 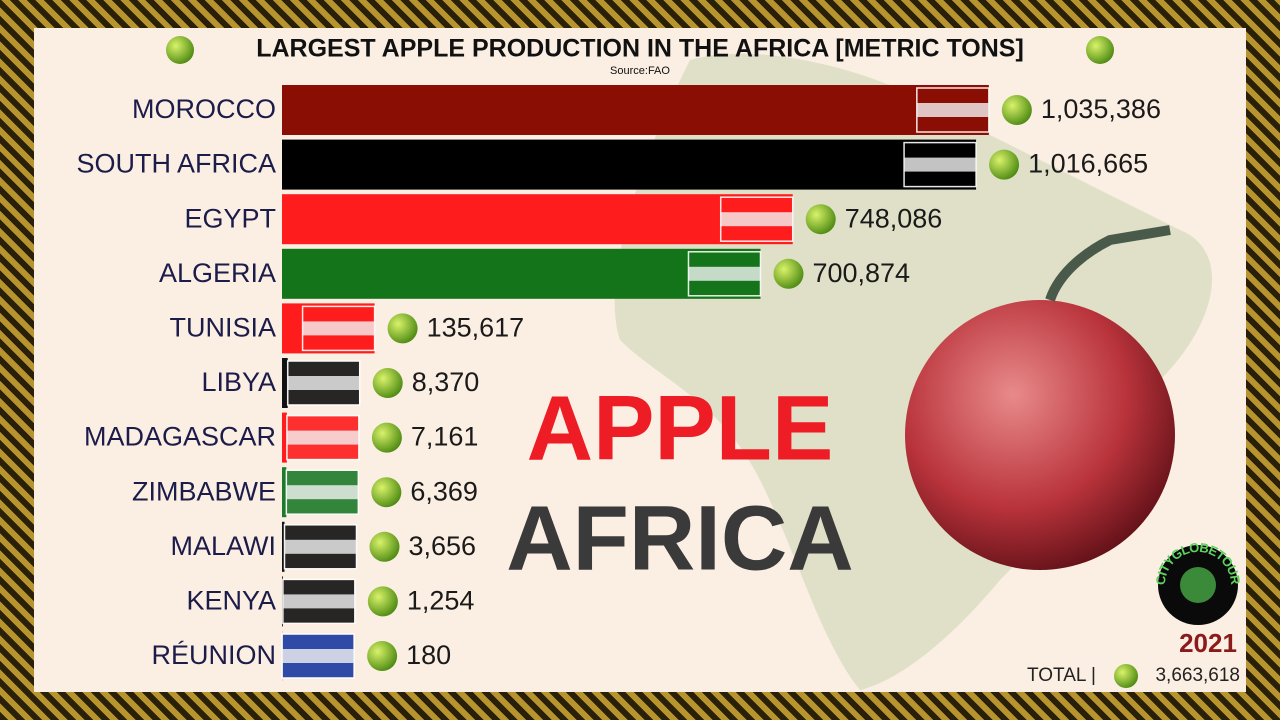 I want to click on apple-stem, so click(x=1108, y=263).